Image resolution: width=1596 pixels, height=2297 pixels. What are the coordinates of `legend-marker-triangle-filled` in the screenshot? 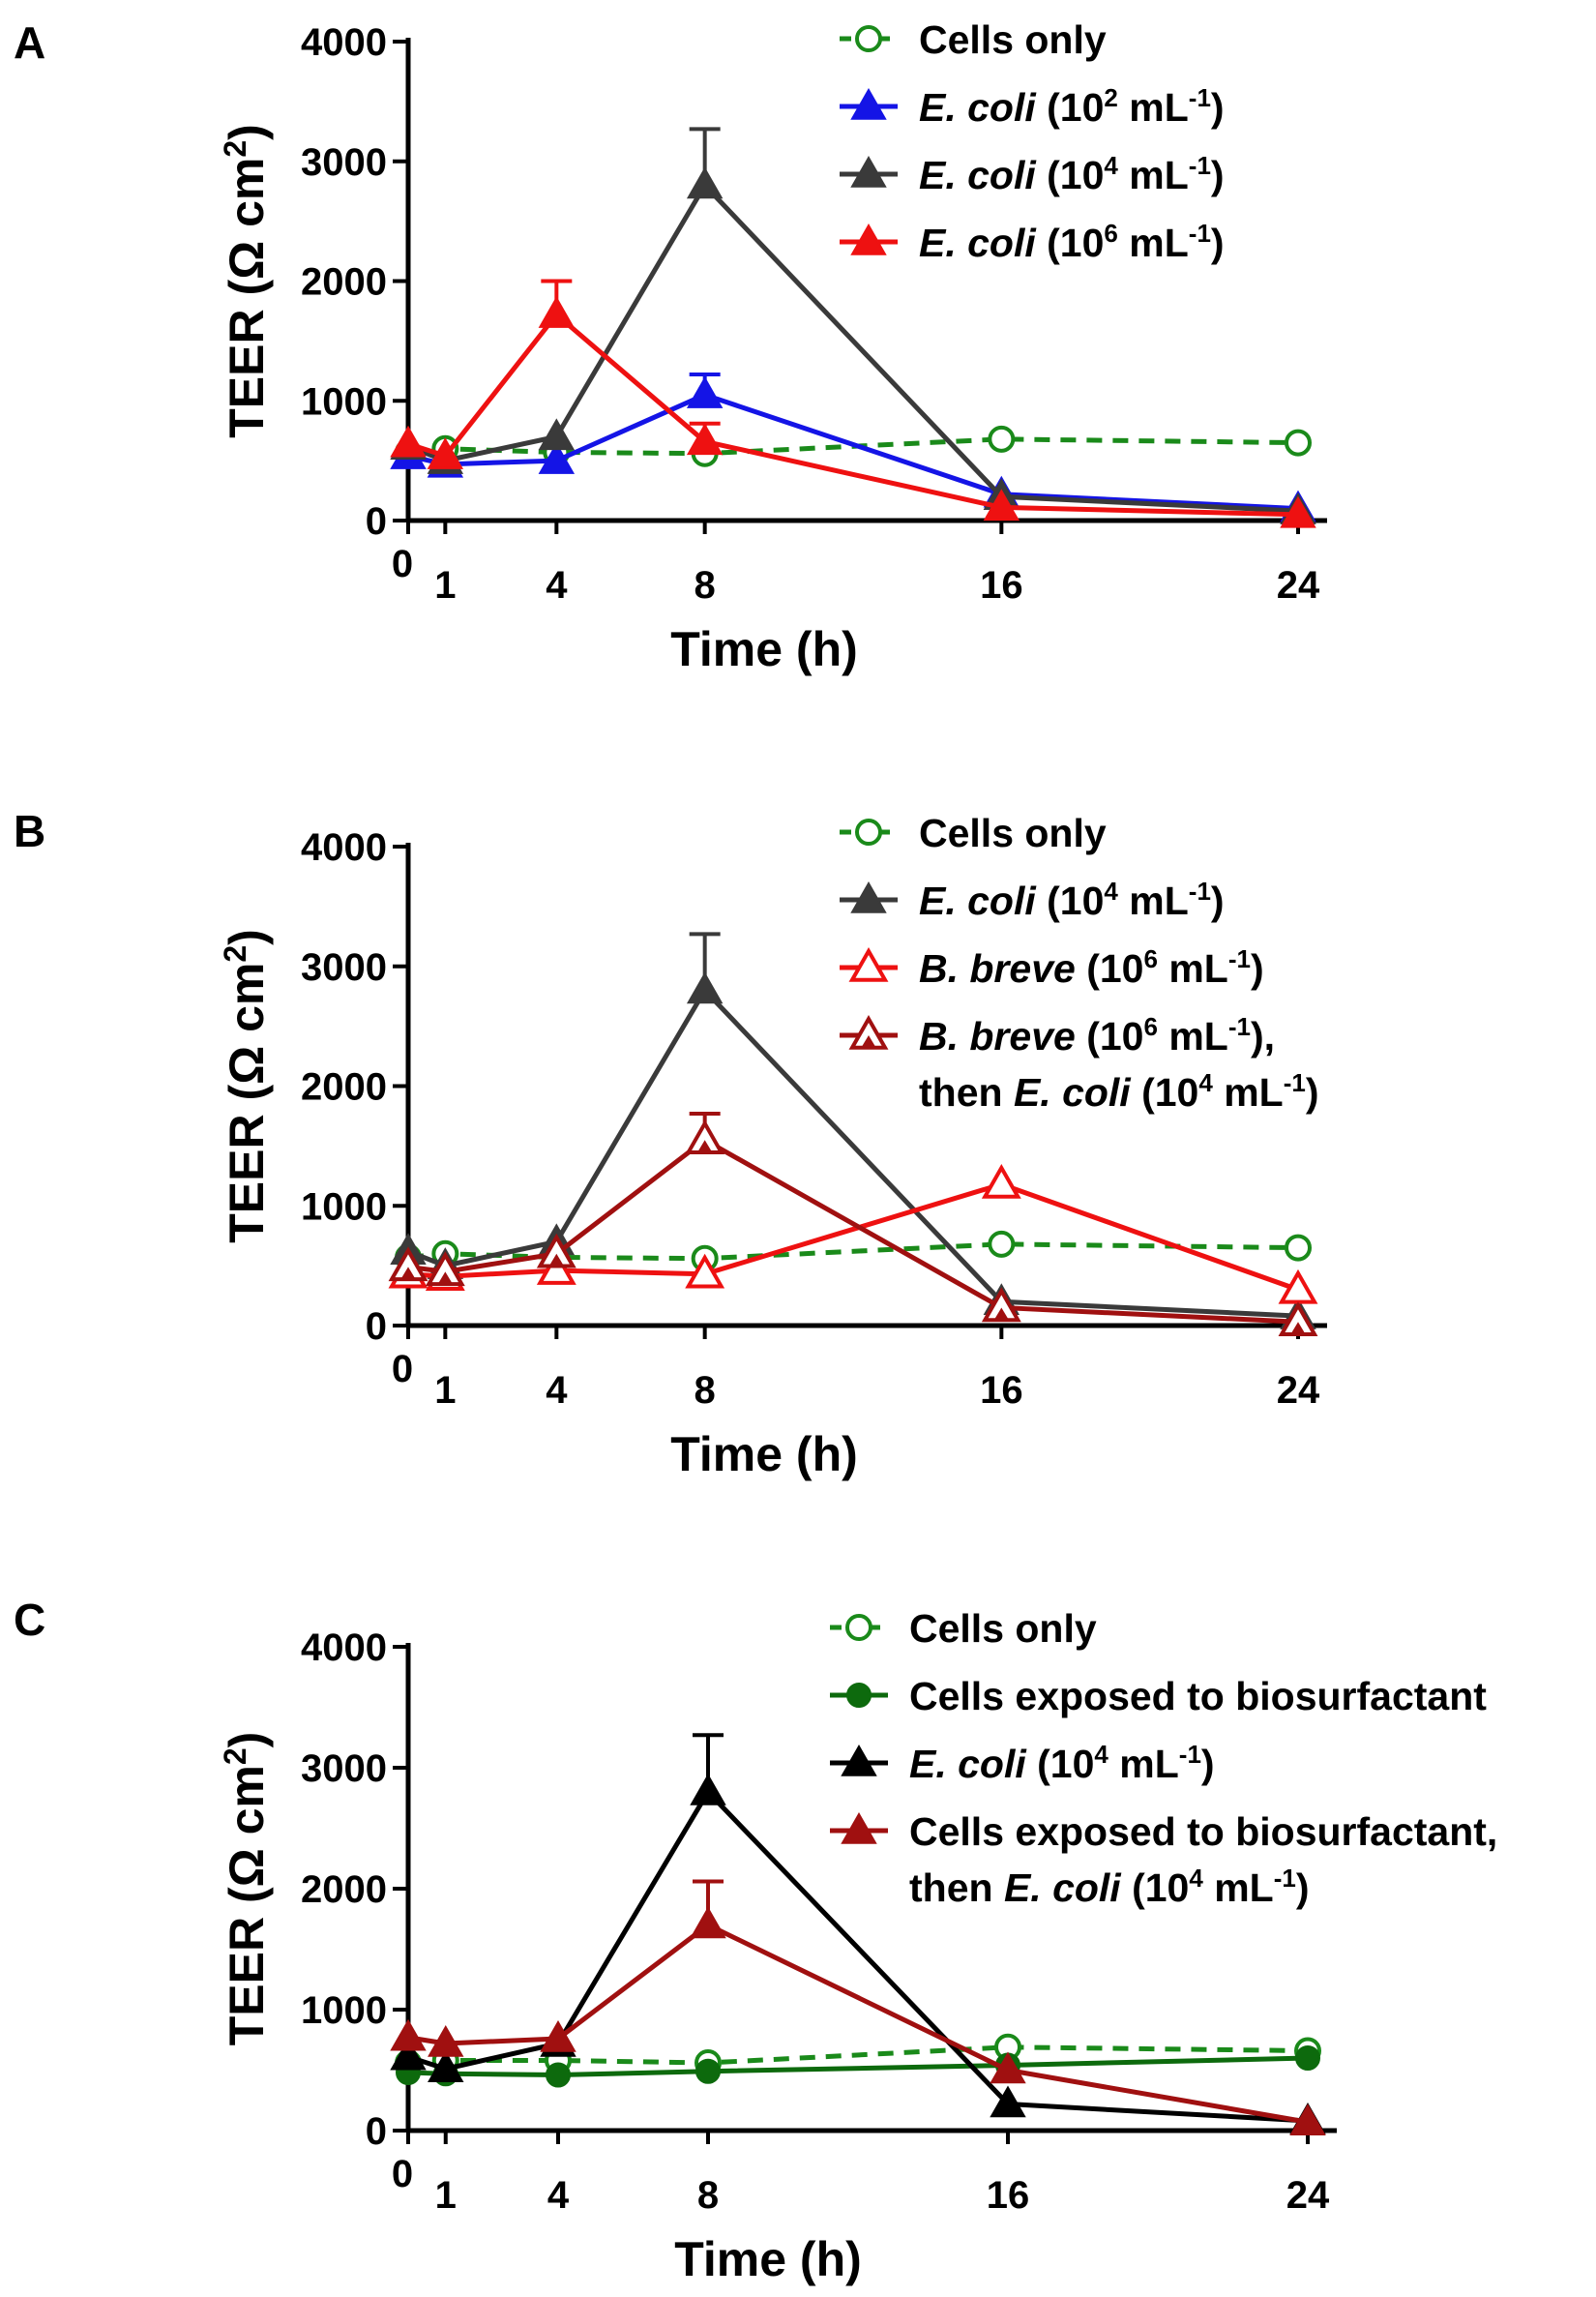 It's located at (868, 171).